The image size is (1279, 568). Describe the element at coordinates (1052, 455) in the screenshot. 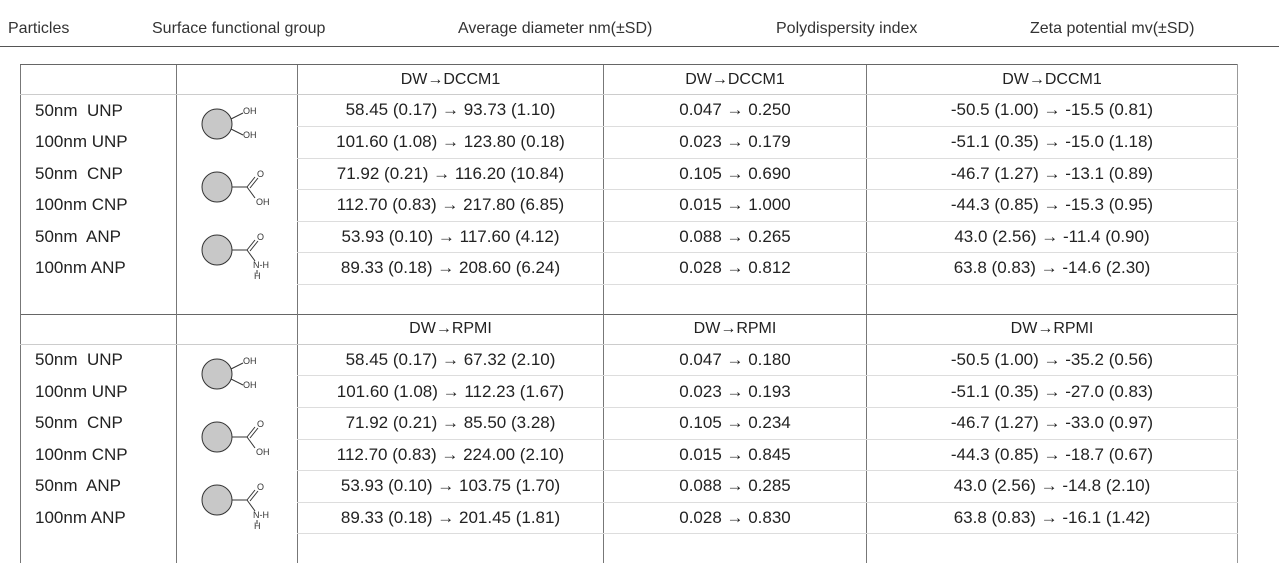

I see `zeta: -44.3 (0.85) → -18.7 (0.67)` at that location.